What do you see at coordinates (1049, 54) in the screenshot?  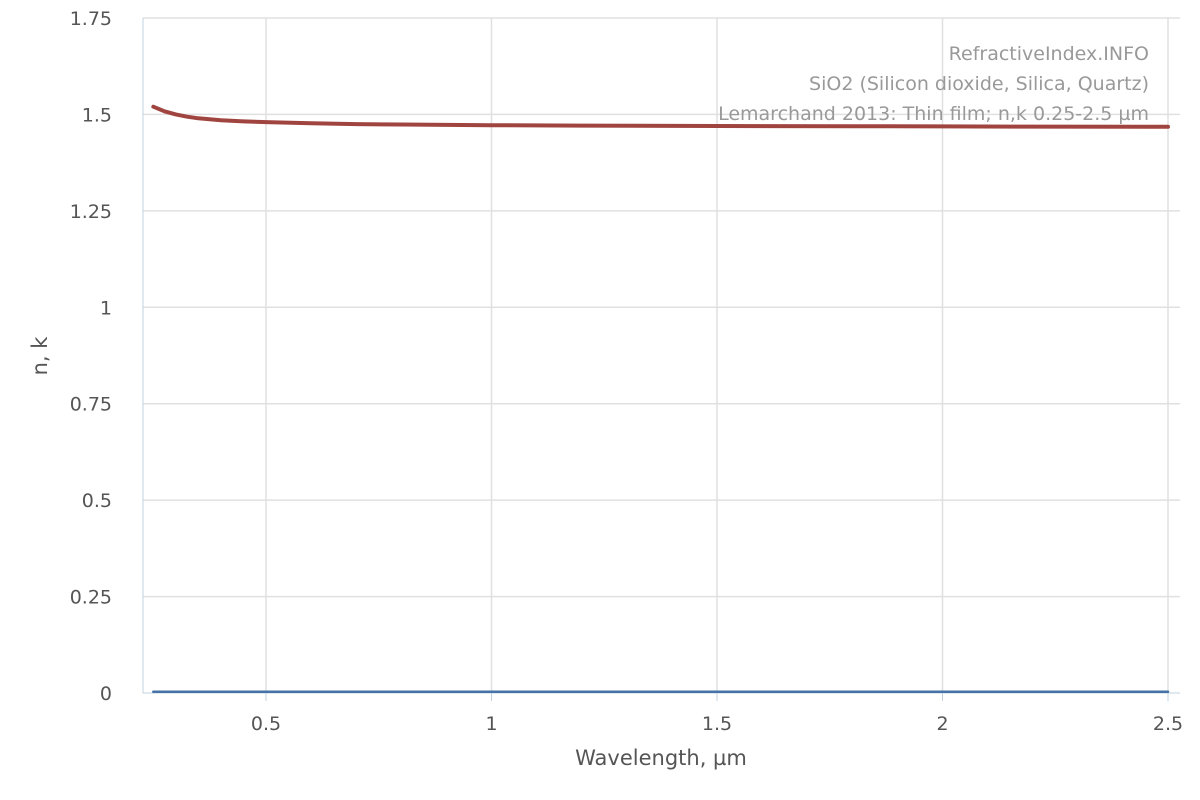 I see `annotation-source: RefractiveIndex.INFO` at bounding box center [1049, 54].